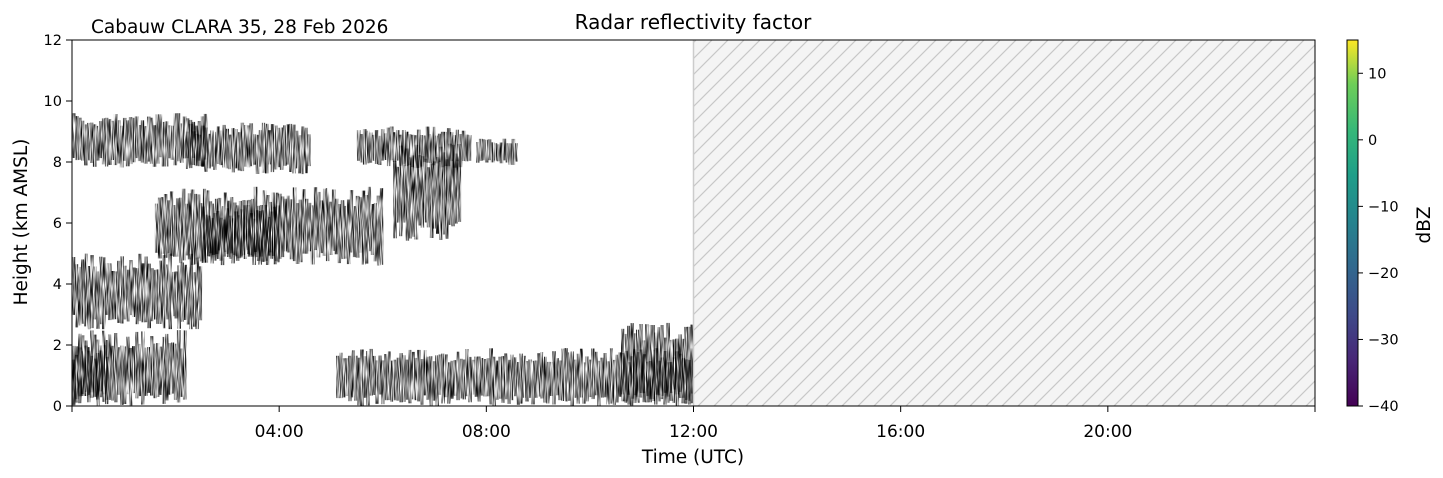 The image size is (1443, 478). I want to click on colorbar-tick-label: −40, so click(1383, 407).